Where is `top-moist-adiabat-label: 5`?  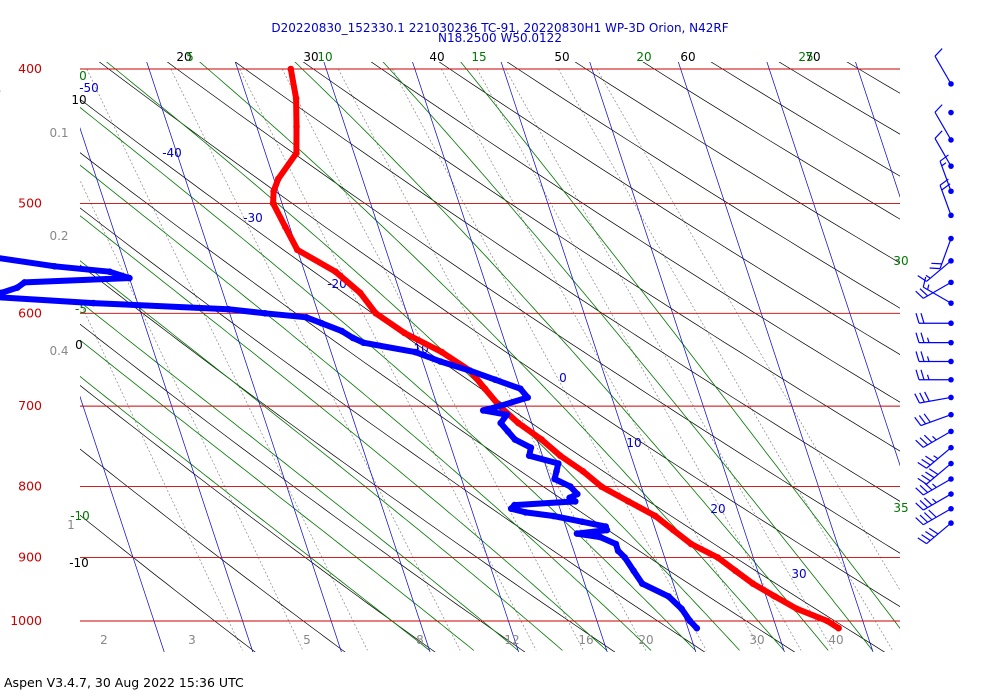 top-moist-adiabat-label: 5 is located at coordinates (190, 57).